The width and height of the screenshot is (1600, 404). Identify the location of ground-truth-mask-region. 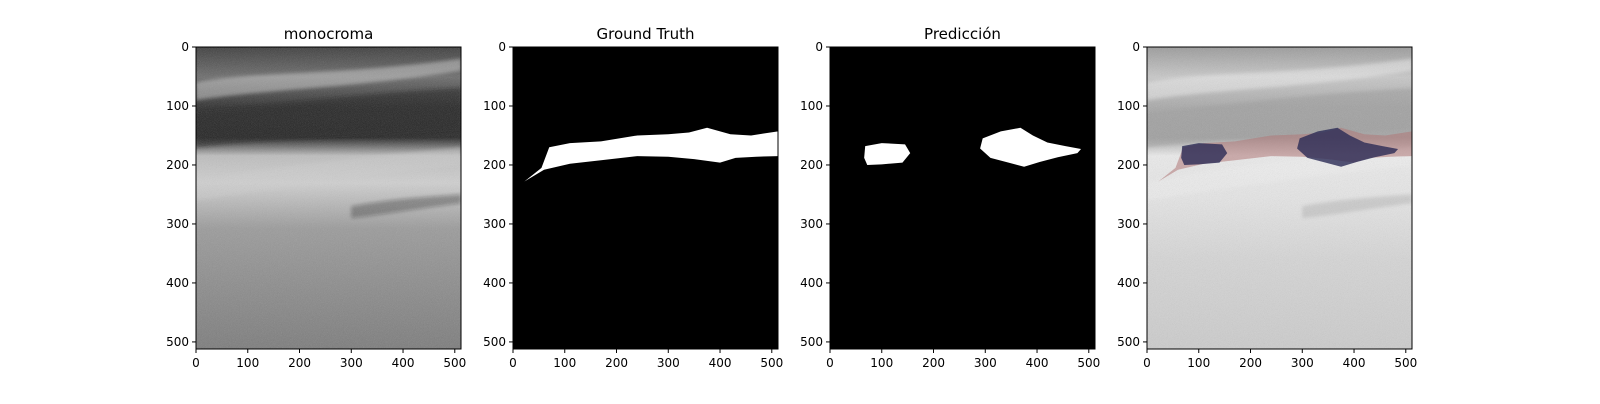
(651, 154).